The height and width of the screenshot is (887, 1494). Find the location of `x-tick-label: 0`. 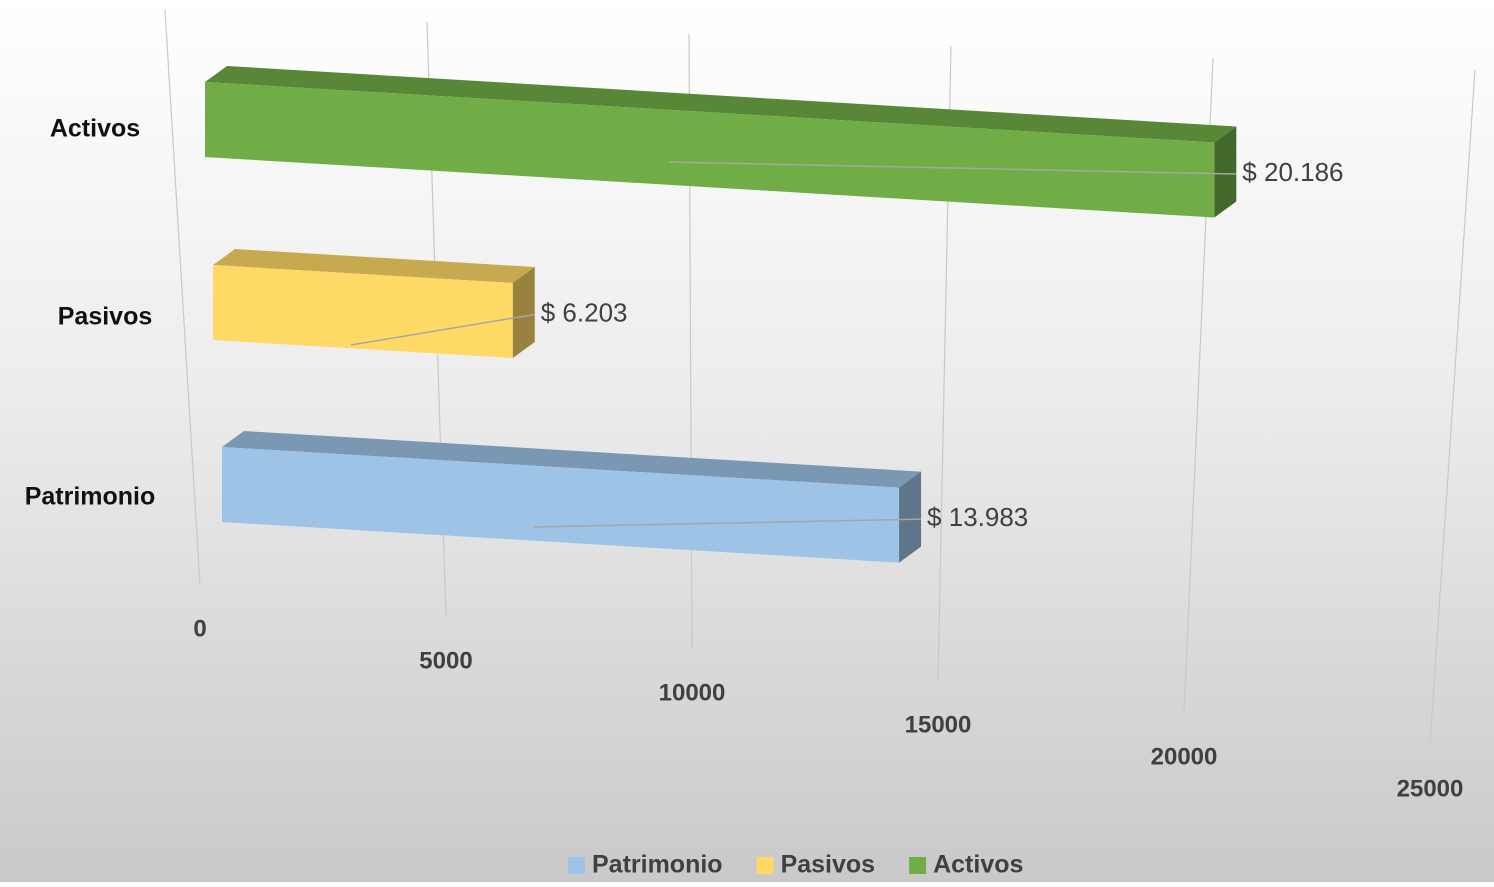

x-tick-label: 0 is located at coordinates (199, 628).